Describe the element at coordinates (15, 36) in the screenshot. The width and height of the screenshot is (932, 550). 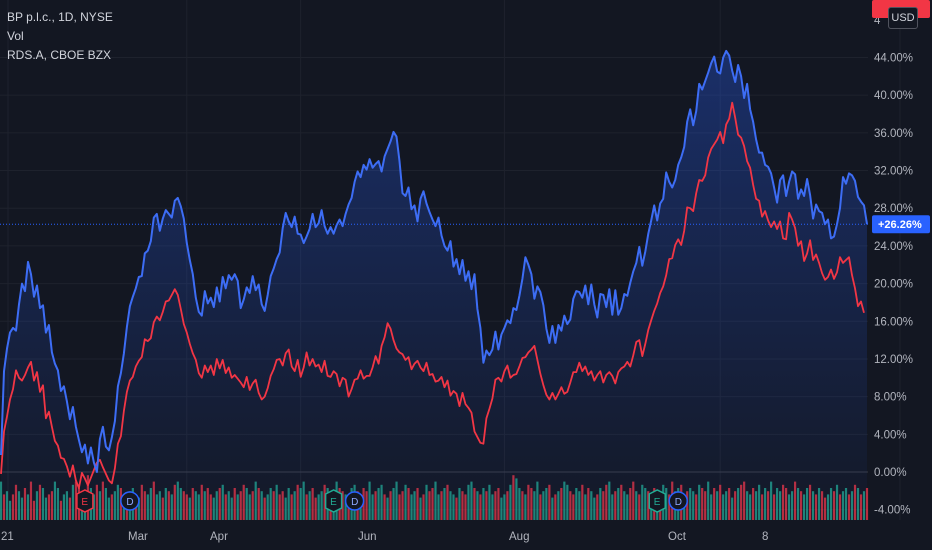
I see `legend-volume-label: Vol` at that location.